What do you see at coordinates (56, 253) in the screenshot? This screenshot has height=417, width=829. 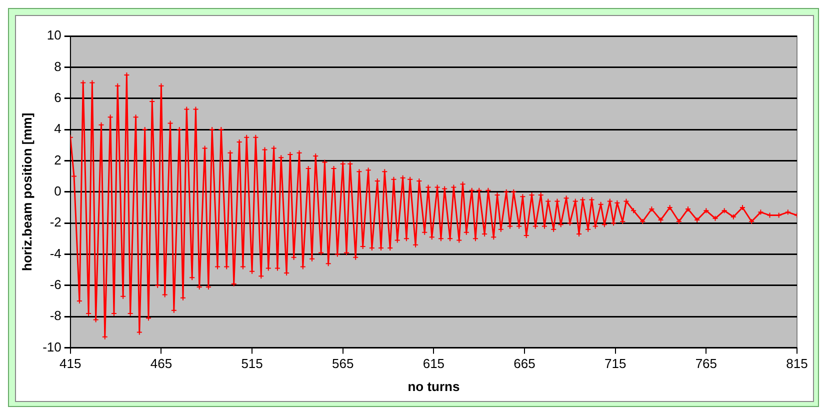 I see `y-tick-label: -4` at bounding box center [56, 253].